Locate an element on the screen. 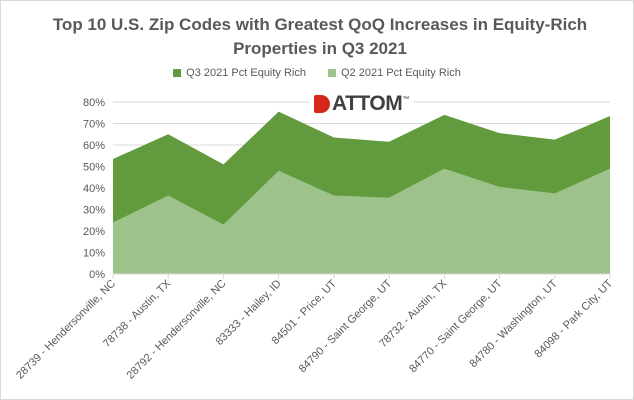 Image resolution: width=634 pixels, height=400 pixels. legend-label-q3: Q3 2021 Pct Equity Rich is located at coordinates (246, 73).